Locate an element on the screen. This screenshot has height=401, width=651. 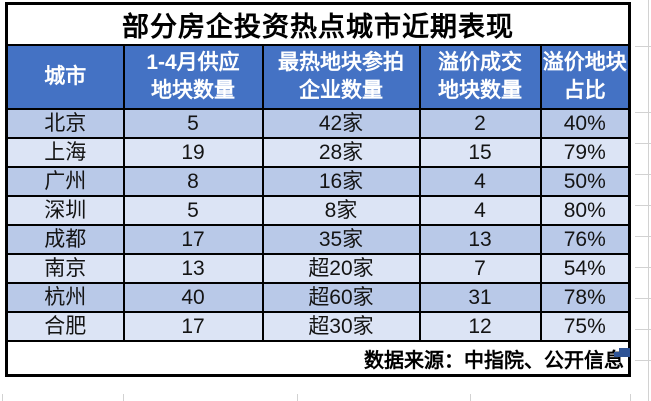
table-cell: 上海 is located at coordinates (65, 152).